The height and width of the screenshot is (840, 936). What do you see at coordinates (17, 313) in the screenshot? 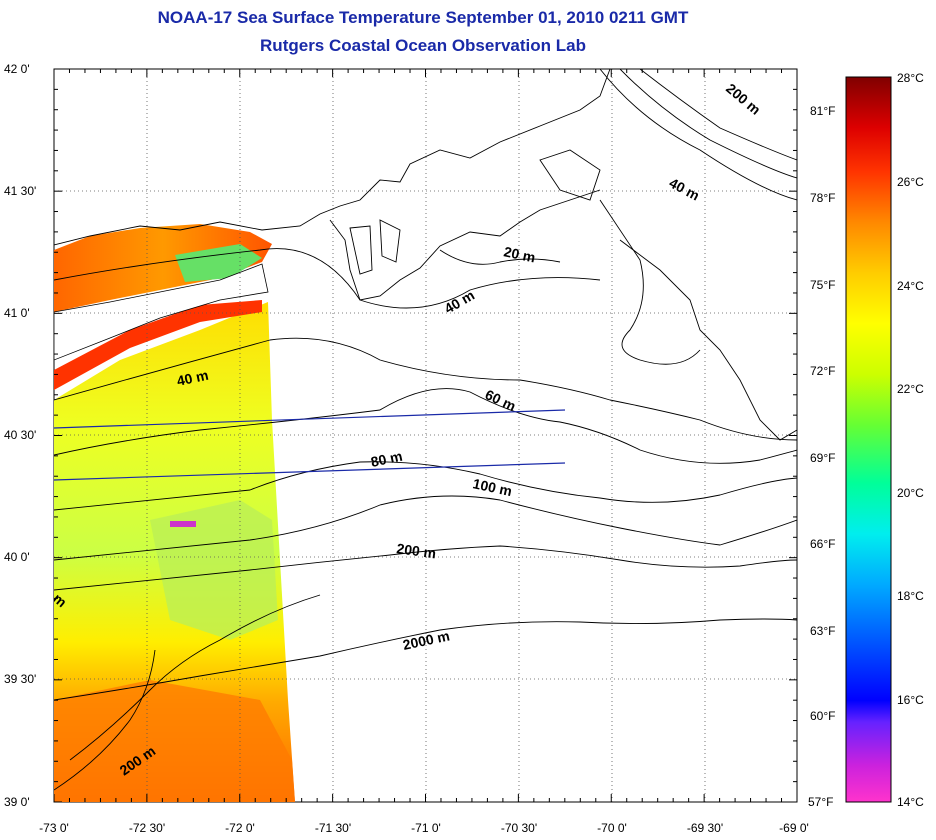
I see `y-tick-label: 41 0'` at bounding box center [17, 313].